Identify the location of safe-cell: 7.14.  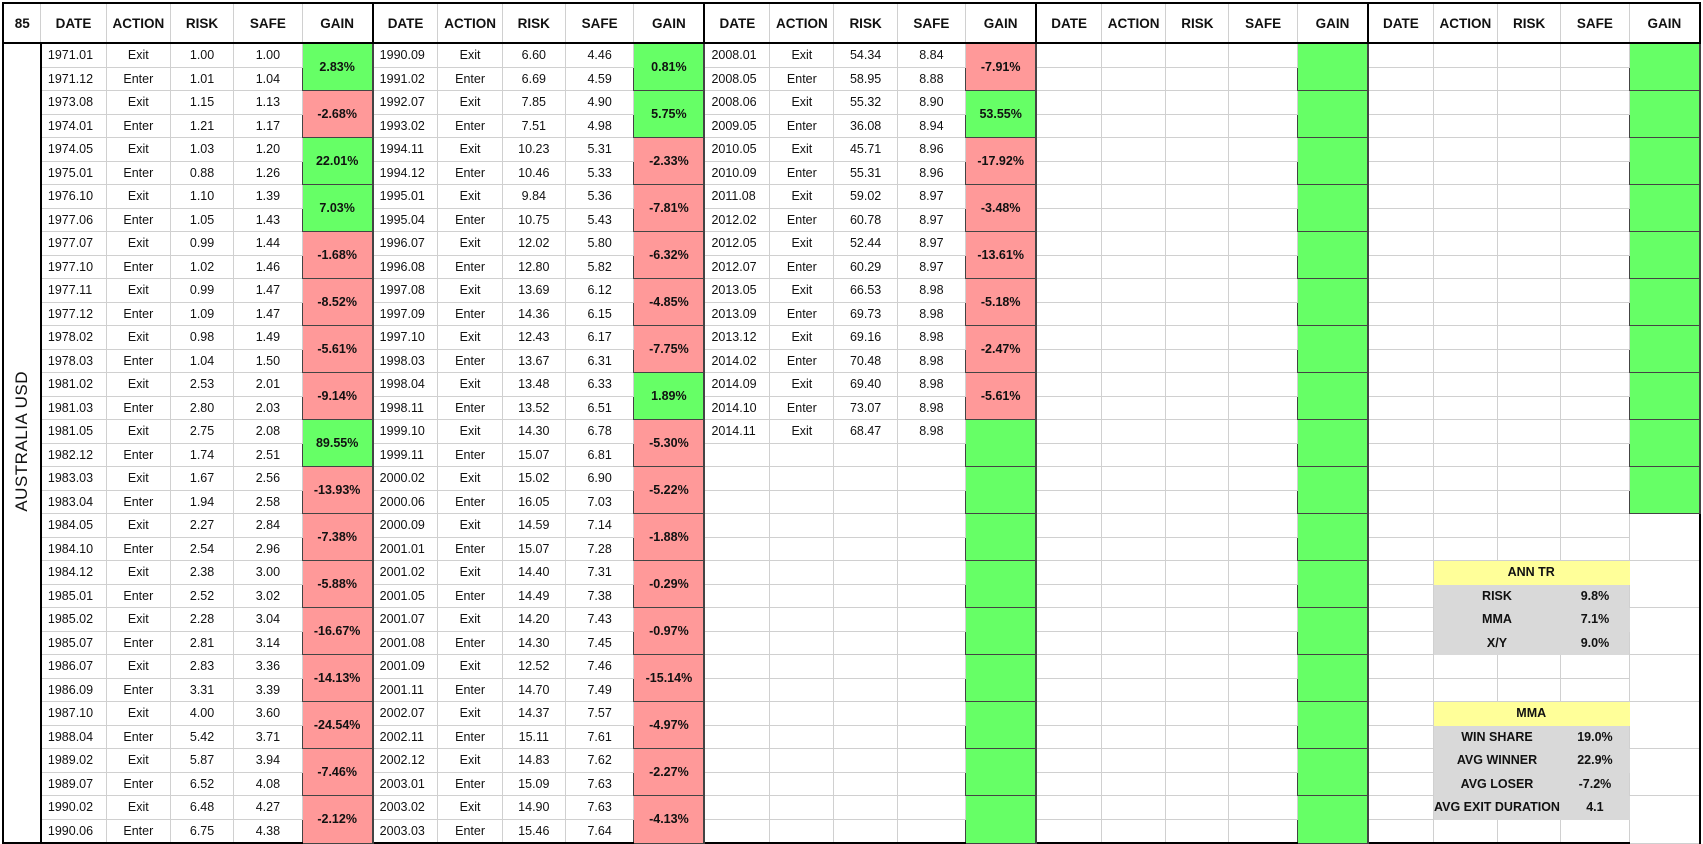
(599, 525).